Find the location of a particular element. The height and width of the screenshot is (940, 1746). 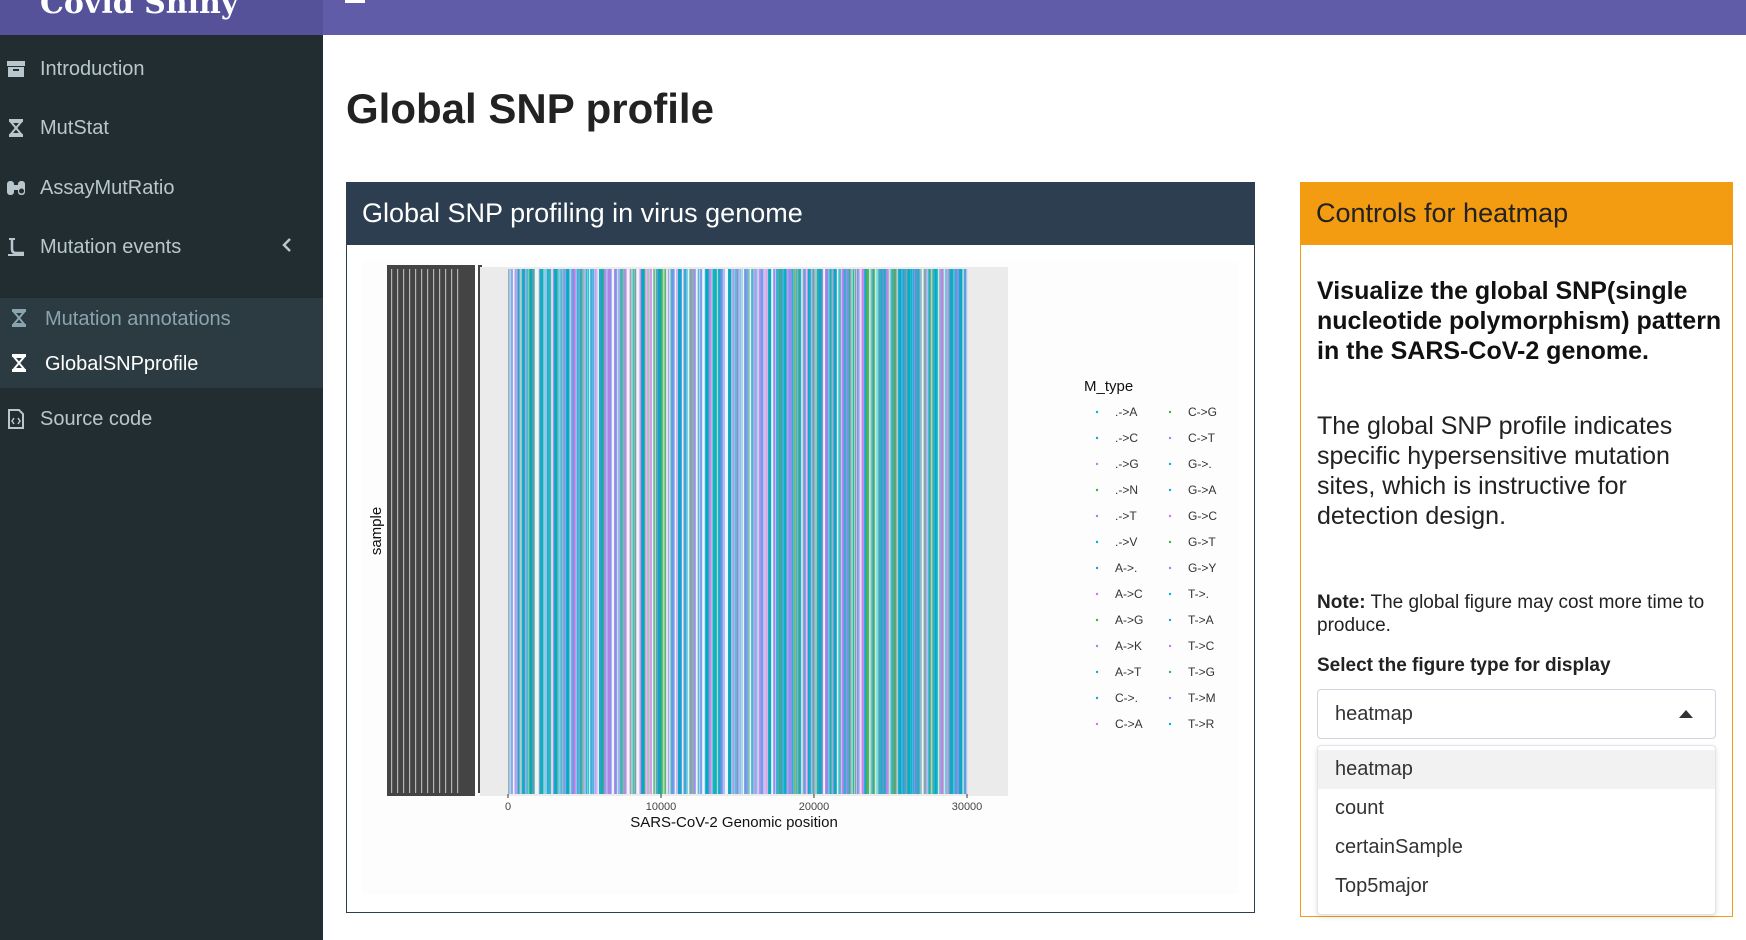

file-code-icon is located at coordinates (16, 420).